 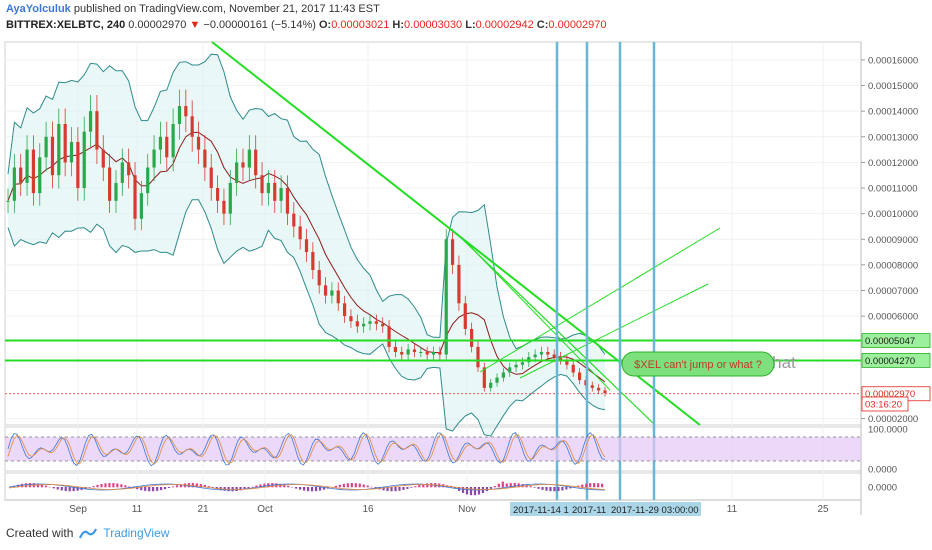 I want to click on open-label: O:, so click(x=325, y=25).